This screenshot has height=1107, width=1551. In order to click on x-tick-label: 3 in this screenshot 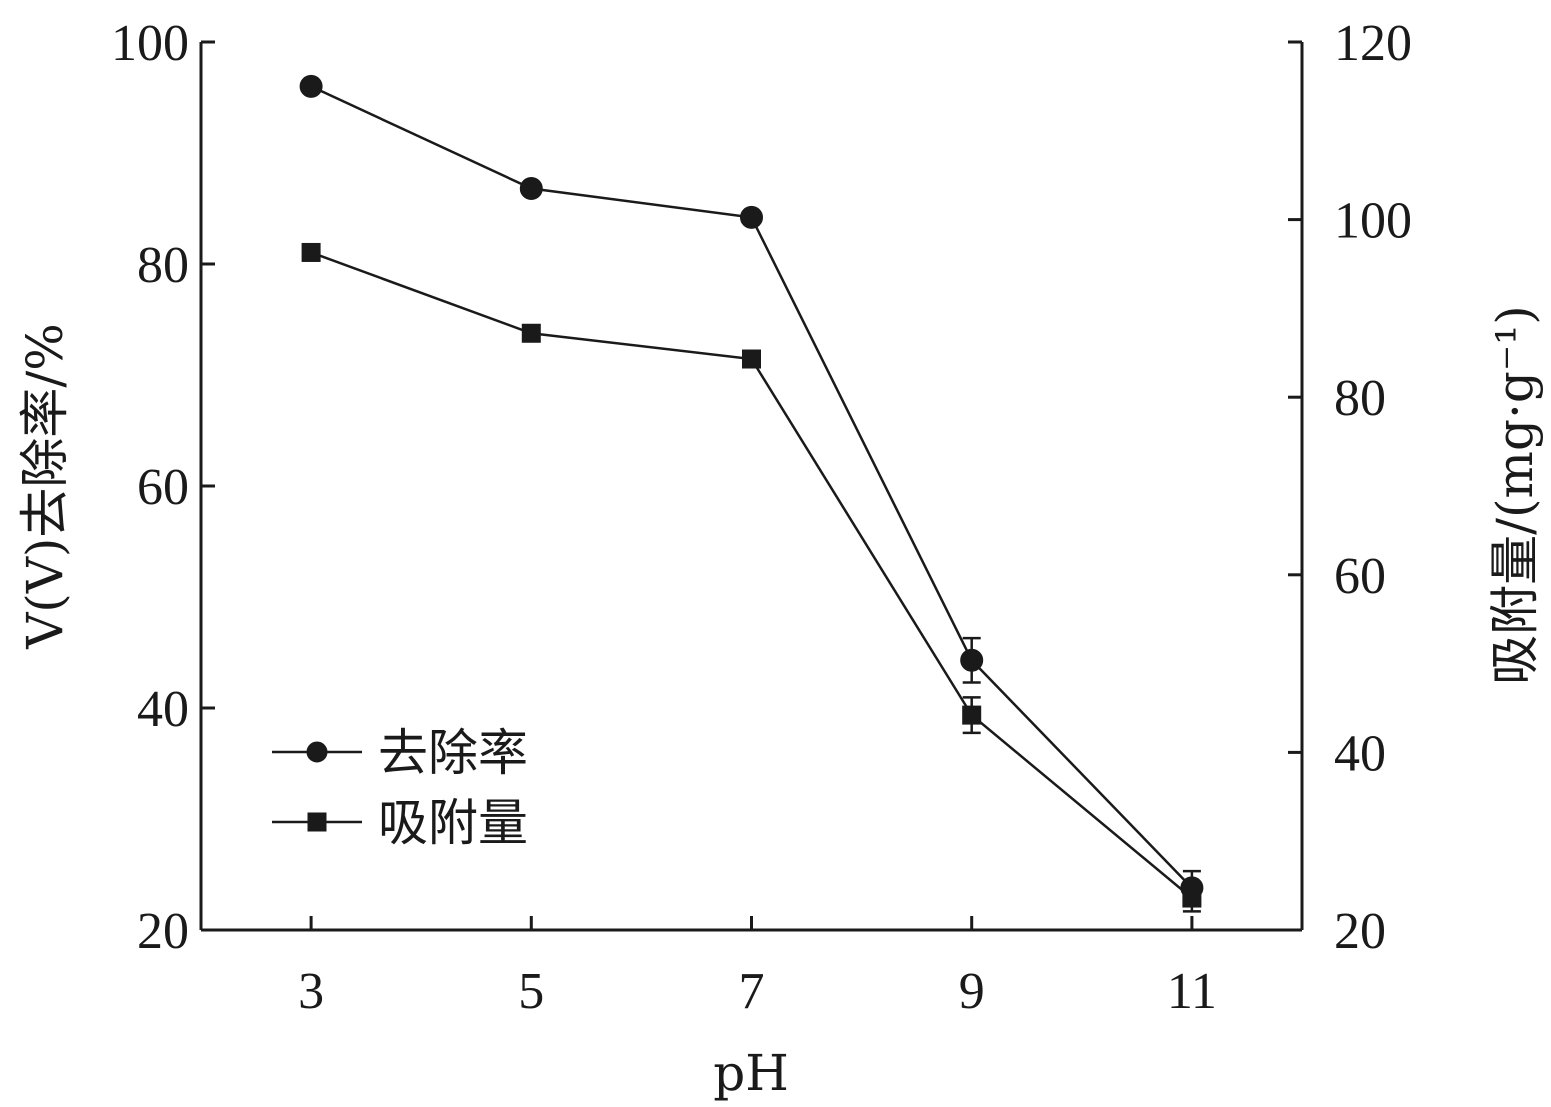, I will do `click(311, 991)`.